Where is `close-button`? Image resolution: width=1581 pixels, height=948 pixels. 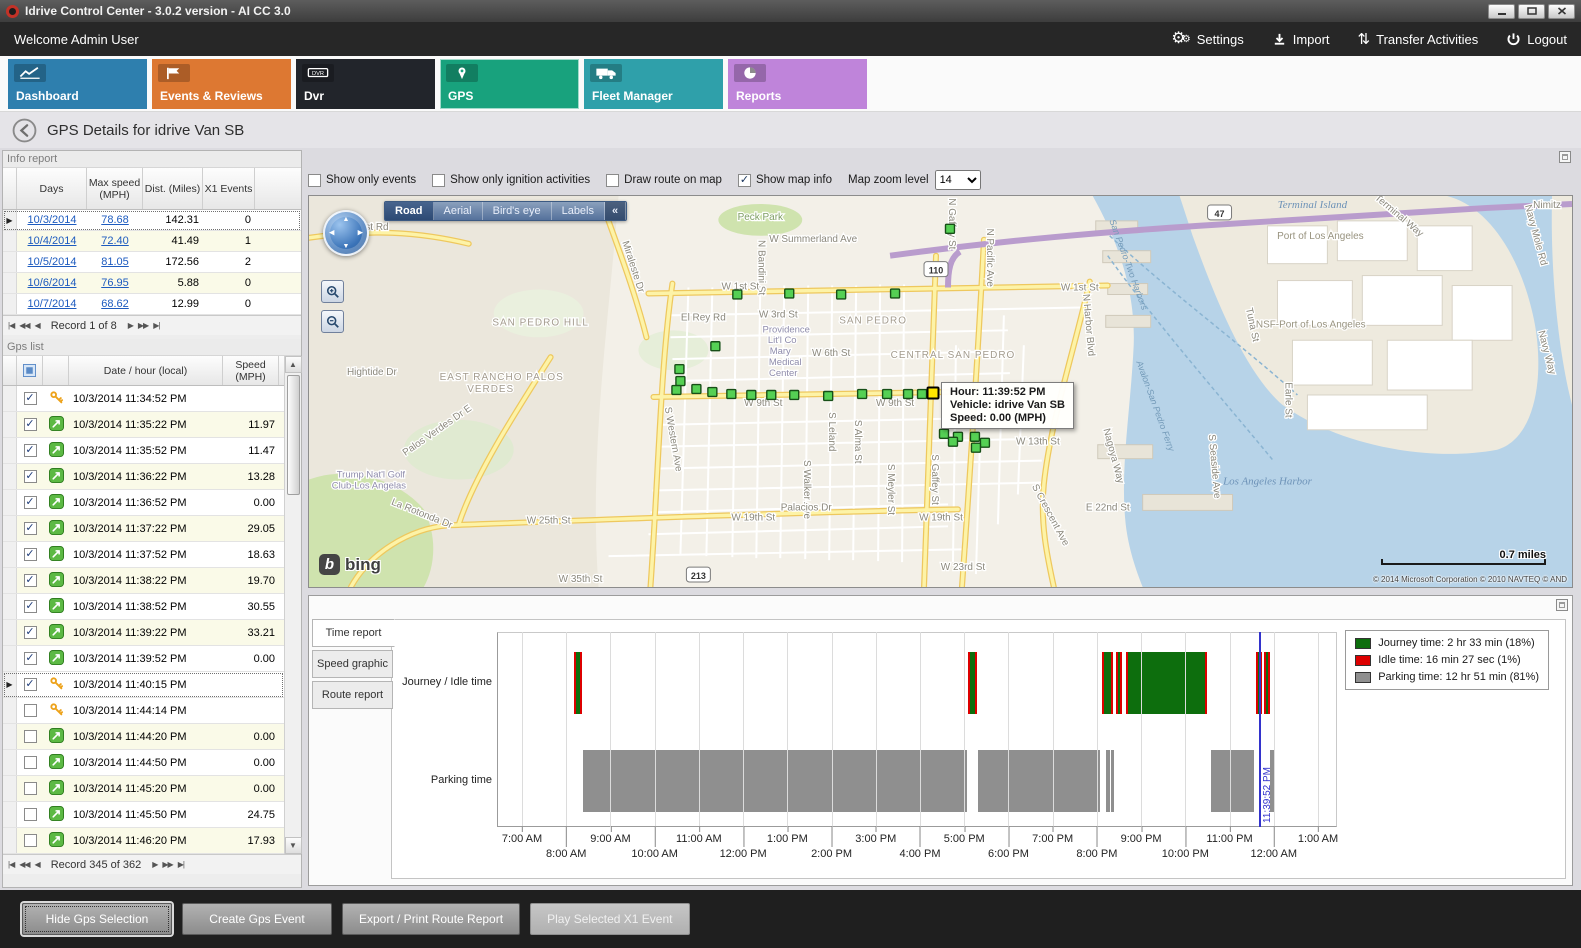 close-button is located at coordinates (1561, 11).